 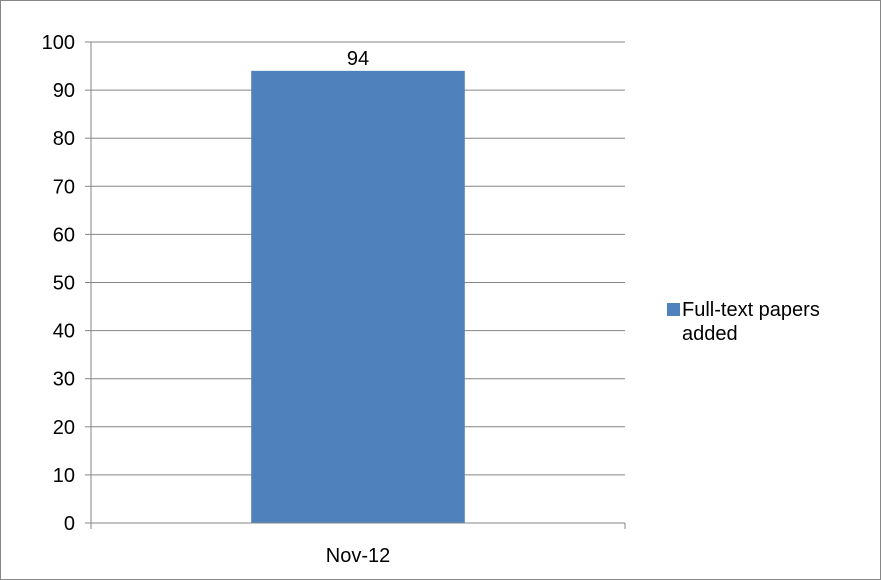 I want to click on x-axis-tick-labels: Nov-12, so click(x=358, y=556).